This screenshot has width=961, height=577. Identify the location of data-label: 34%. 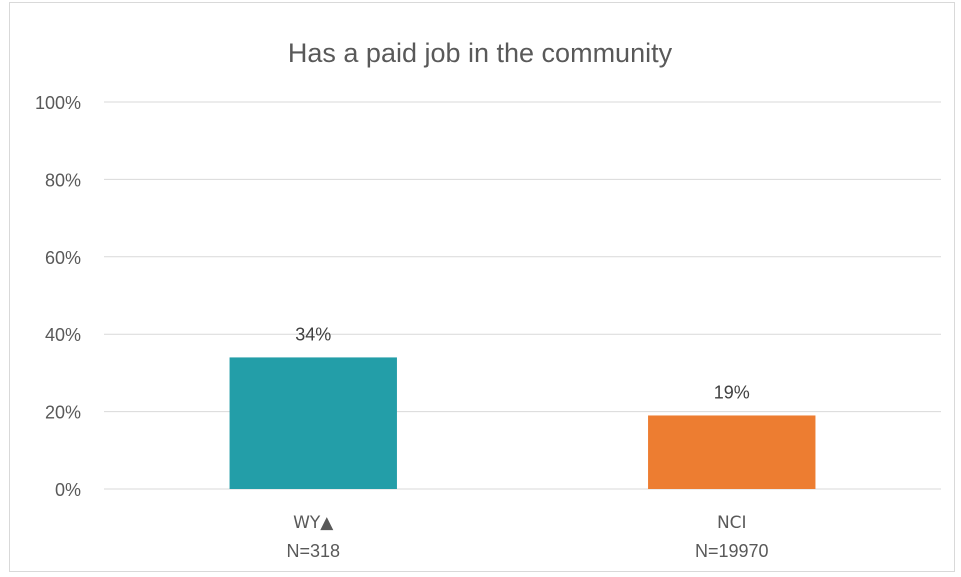
(313, 334).